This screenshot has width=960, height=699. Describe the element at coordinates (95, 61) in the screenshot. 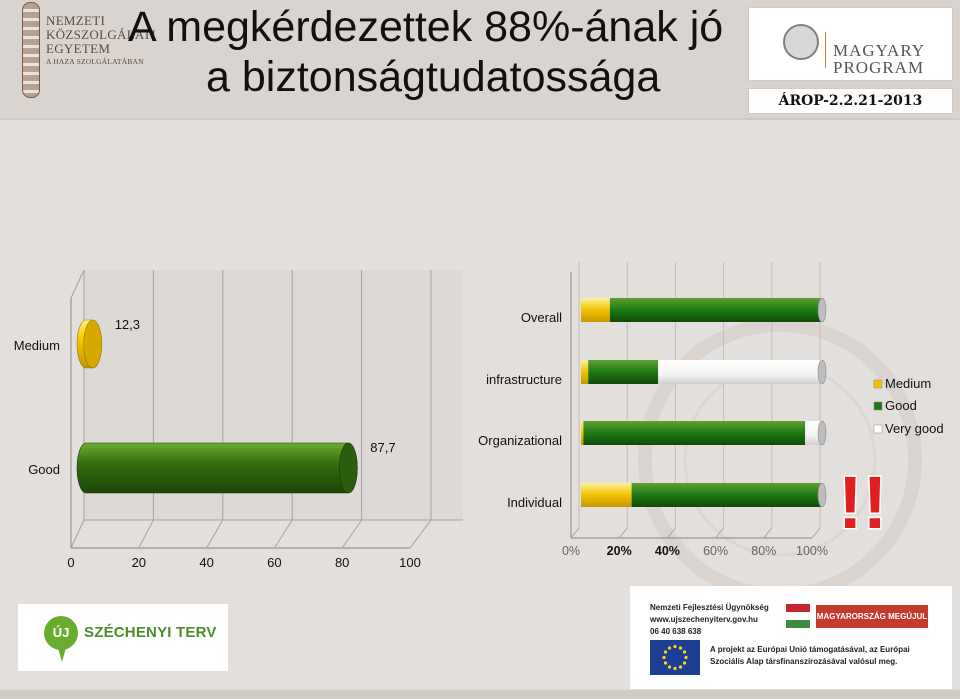

I see `nke-line-4: A HAZA SZOLGÁLATÁBAN` at that location.